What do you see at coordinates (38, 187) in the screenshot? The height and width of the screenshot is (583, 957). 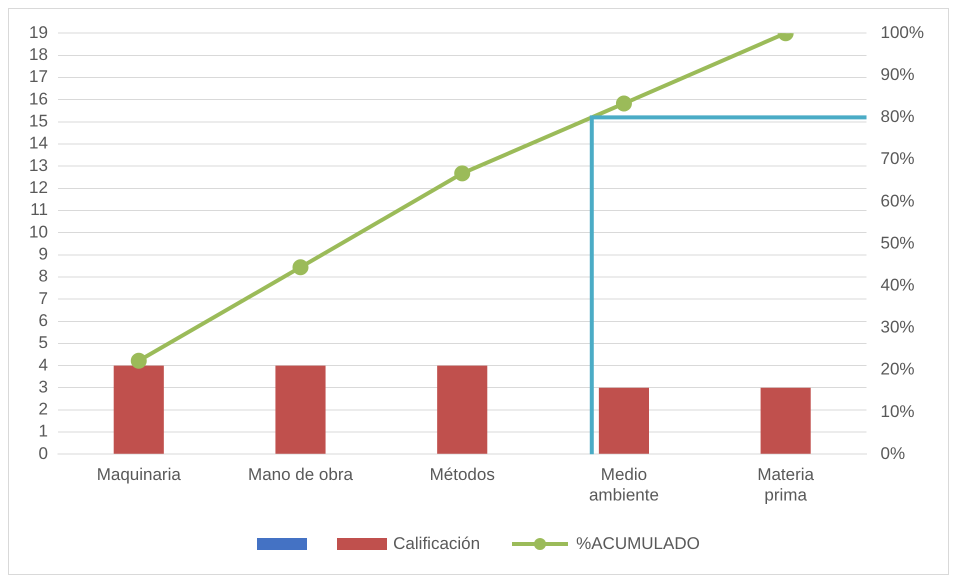 I see `y-tick-label: 12` at bounding box center [38, 187].